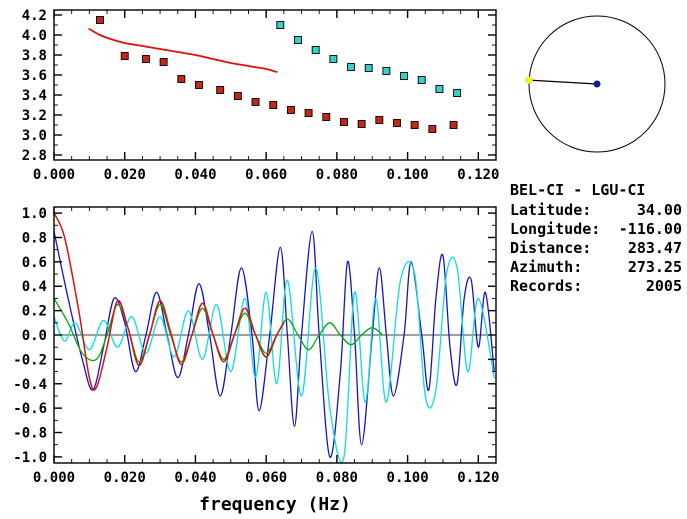  Describe the element at coordinates (275, 504) in the screenshot. I see `svg-text: frequency (Hz)` at that location.